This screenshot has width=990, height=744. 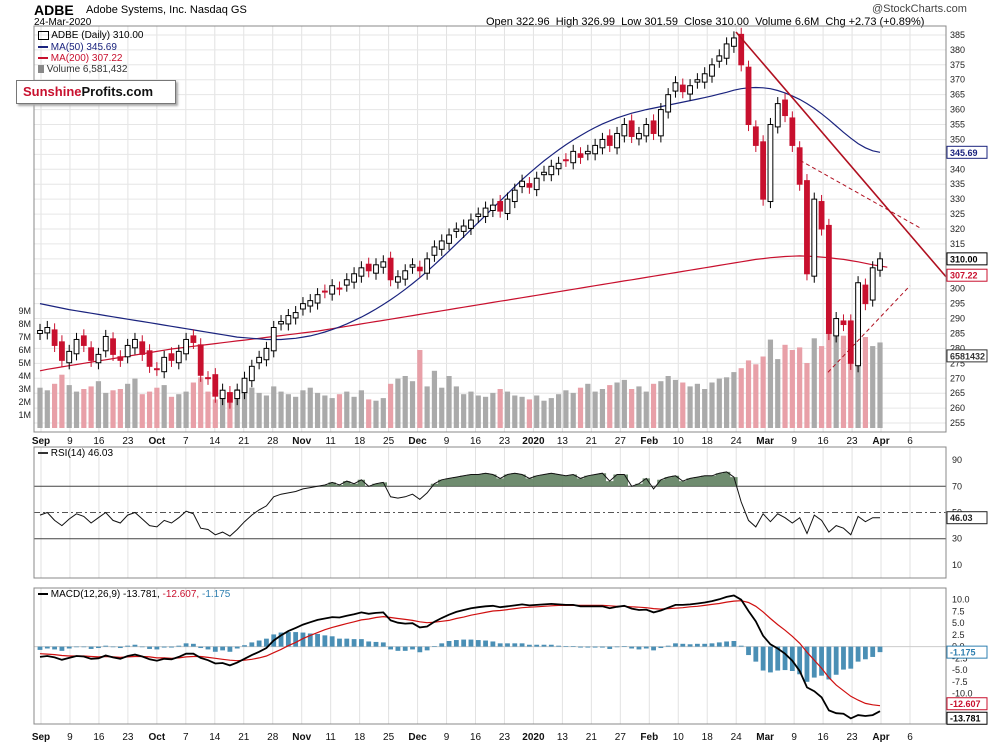 What do you see at coordinates (957, 35) in the screenshot?
I see `price-tick-label: 385` at bounding box center [957, 35].